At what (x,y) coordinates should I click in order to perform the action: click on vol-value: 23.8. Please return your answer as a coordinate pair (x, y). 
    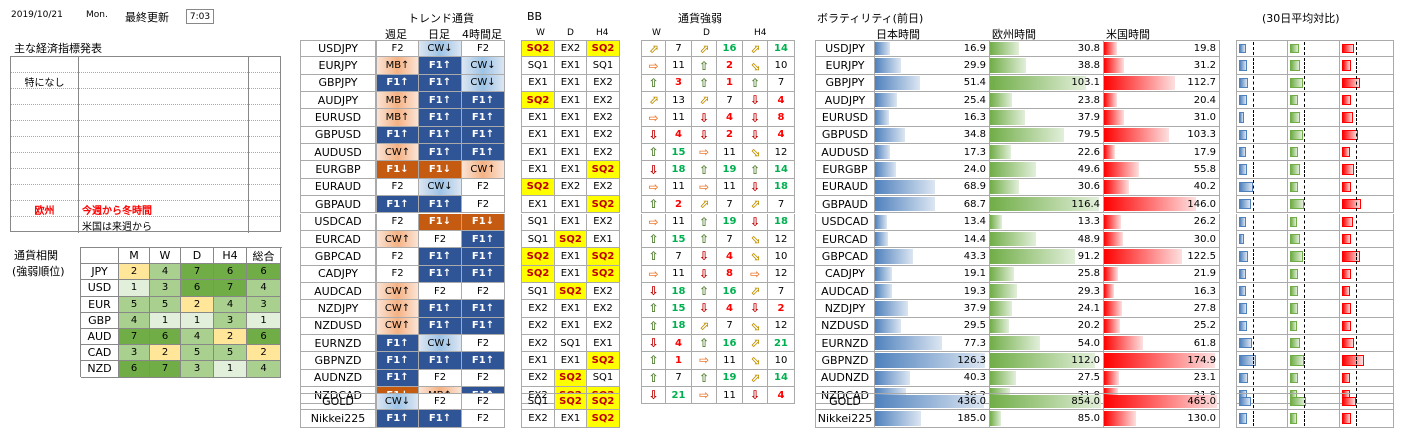
    Looking at the image, I should click on (1088, 100).